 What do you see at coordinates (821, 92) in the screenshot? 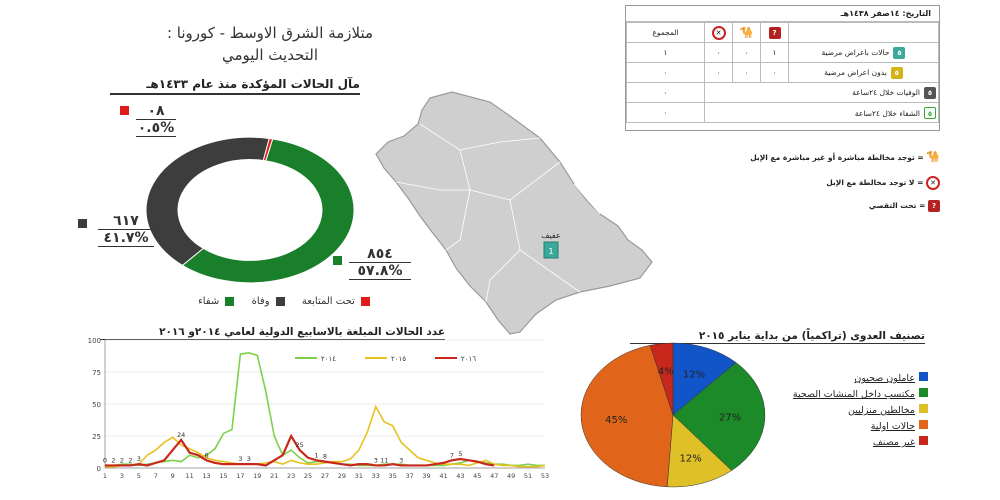
I see `row-label: ٥الوفيات خلال ٢٤ساعة` at bounding box center [821, 92].